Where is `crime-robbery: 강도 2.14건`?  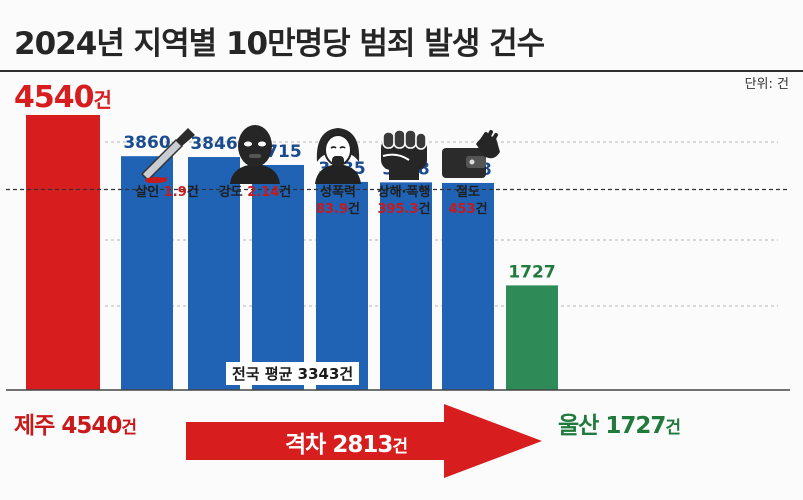 crime-robbery: 강도 2.14건 is located at coordinates (255, 161).